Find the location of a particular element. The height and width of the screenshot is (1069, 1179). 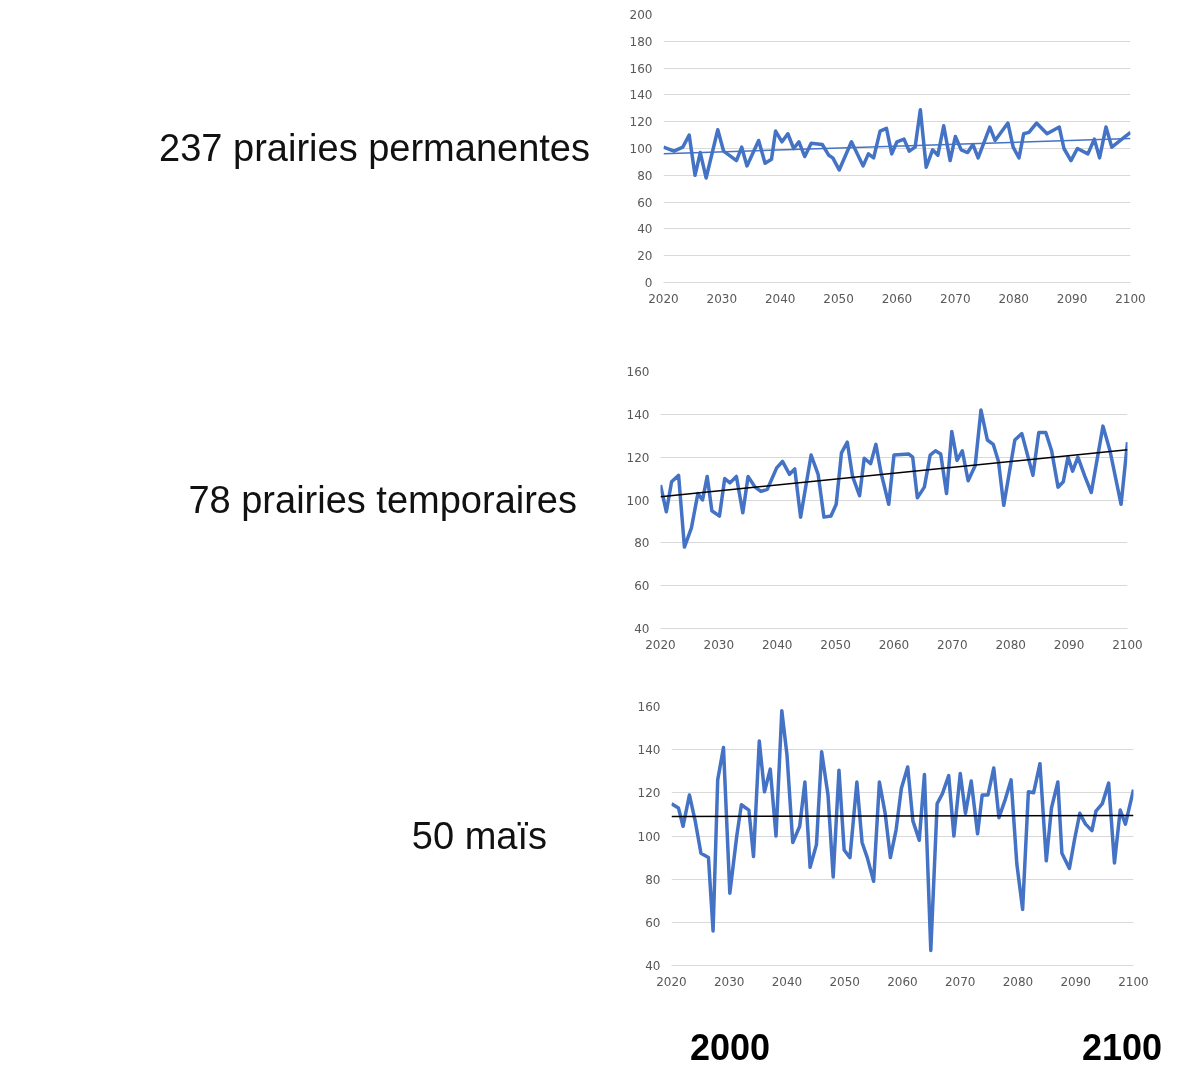

text: 78 prairies temporaires is located at coordinates (382, 500).